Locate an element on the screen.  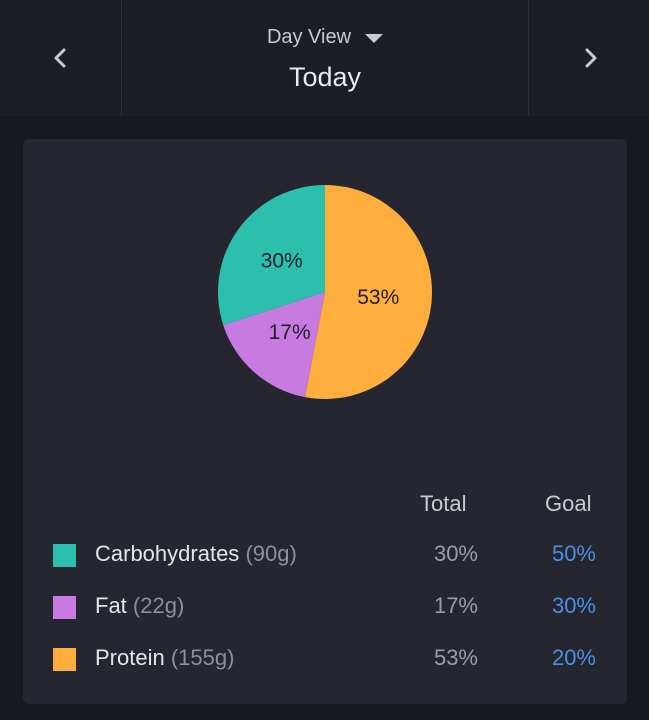
macro-amount: (155g) is located at coordinates (202, 657).